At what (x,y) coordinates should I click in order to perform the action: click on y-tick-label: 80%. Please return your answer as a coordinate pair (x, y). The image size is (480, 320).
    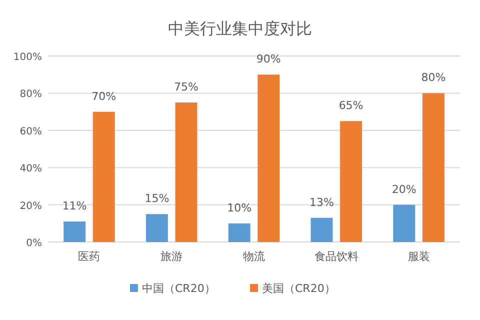
    Looking at the image, I should click on (31, 94).